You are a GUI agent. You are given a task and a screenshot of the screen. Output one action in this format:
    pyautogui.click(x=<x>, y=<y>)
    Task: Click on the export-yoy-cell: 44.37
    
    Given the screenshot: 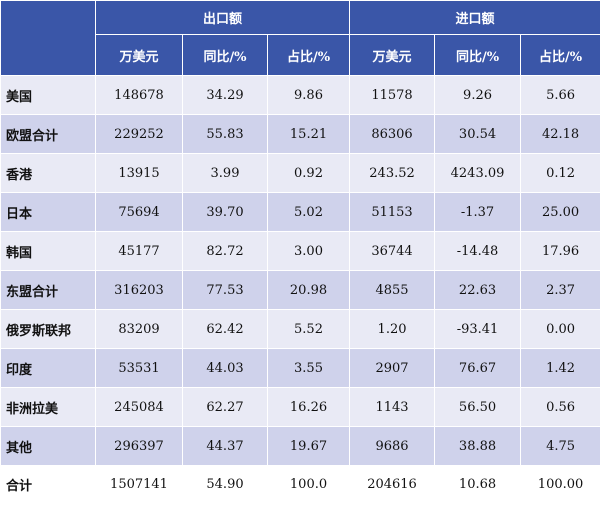 What is the action you would take?
    pyautogui.click(x=225, y=446)
    